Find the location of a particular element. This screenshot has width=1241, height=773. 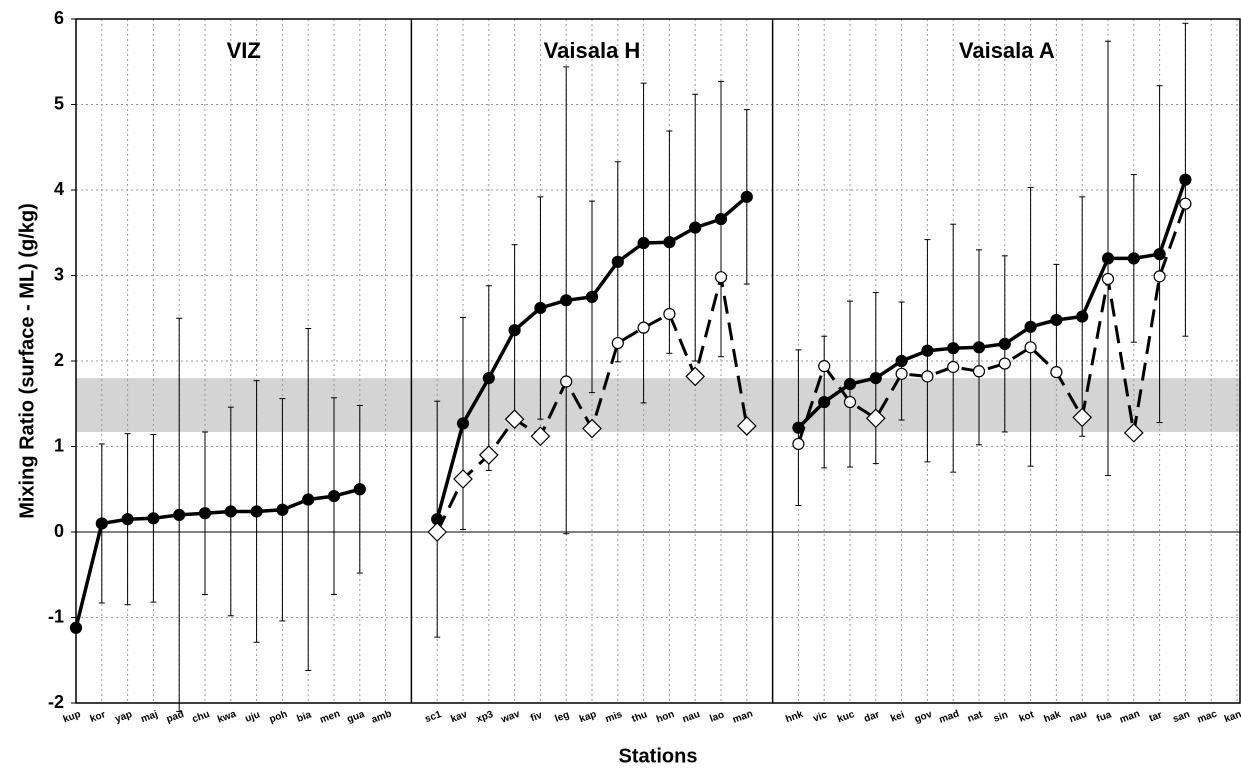

x-tick-label: kan is located at coordinates (1232, 717).